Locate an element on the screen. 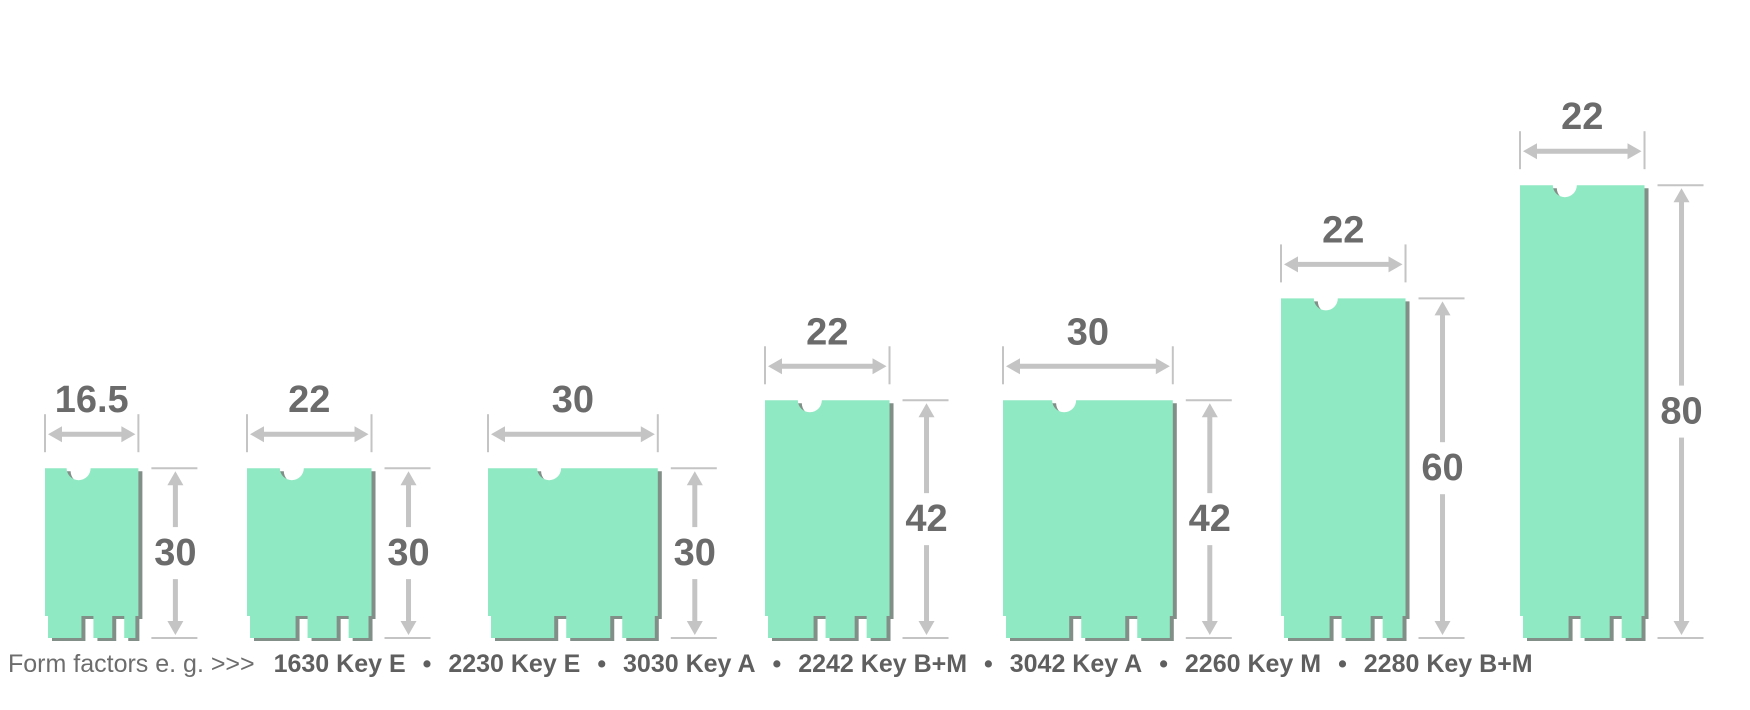  form-factor-2260: 2260 Key M is located at coordinates (1253, 664).